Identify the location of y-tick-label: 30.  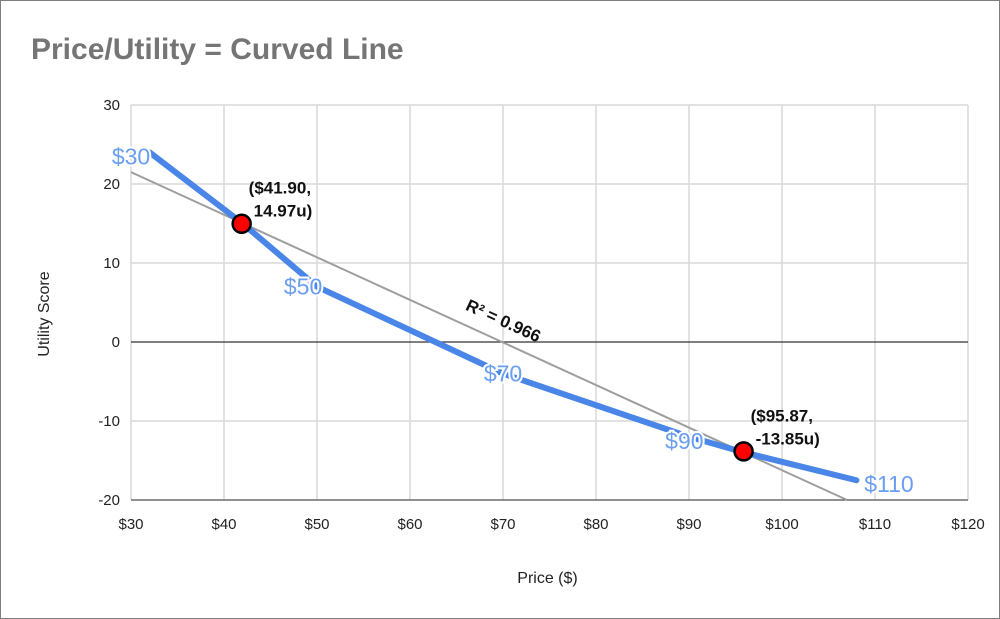
(111, 105).